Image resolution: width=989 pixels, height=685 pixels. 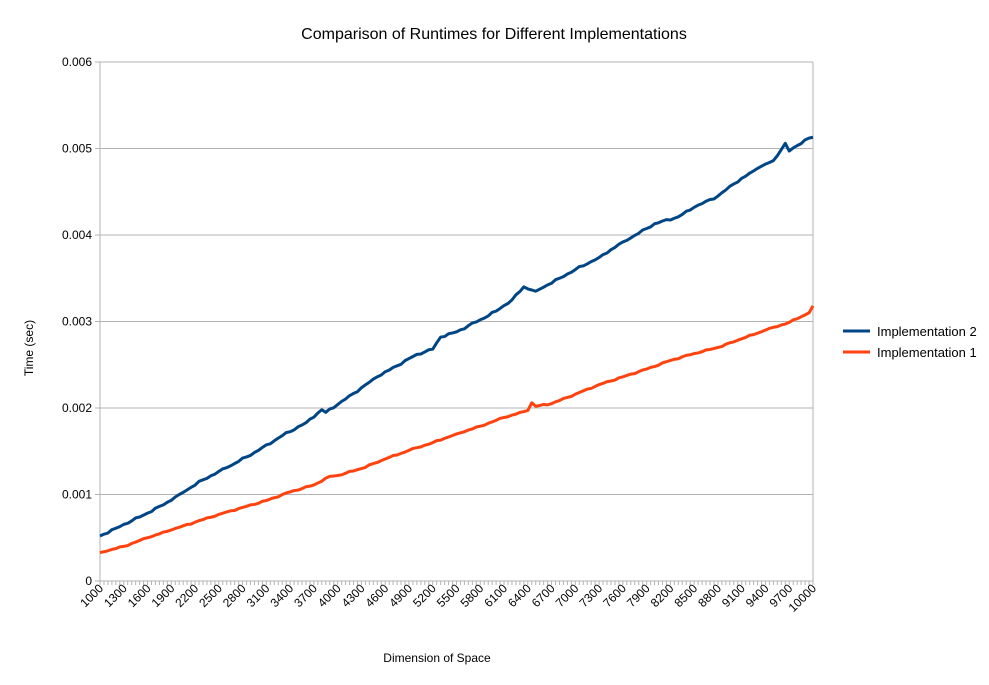 What do you see at coordinates (757, 595) in the screenshot?
I see `x-tick-label: 9400` at bounding box center [757, 595].